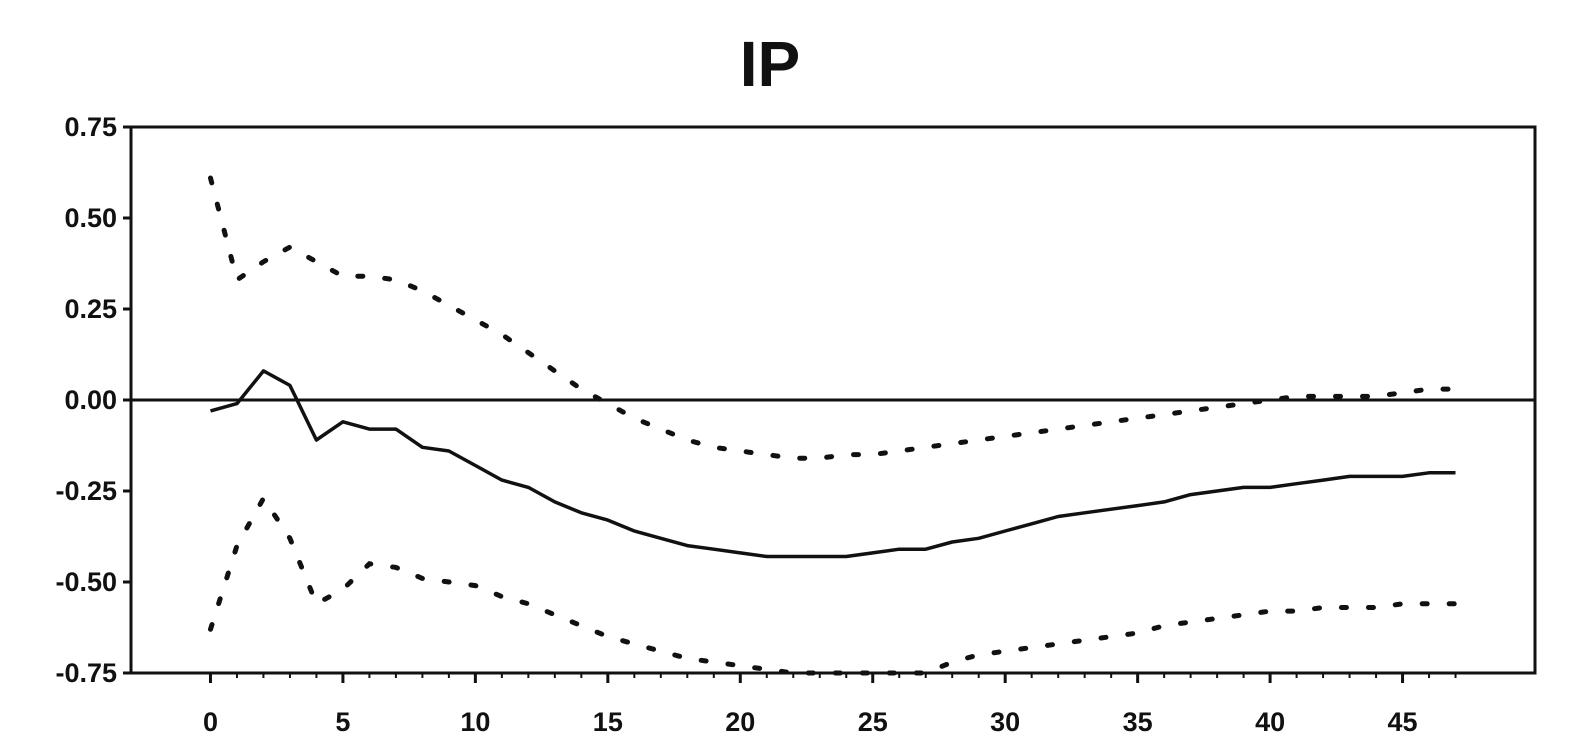 Image resolution: width=1578 pixels, height=754 pixels. Describe the element at coordinates (1403, 722) in the screenshot. I see `x-tick-label: 45` at that location.